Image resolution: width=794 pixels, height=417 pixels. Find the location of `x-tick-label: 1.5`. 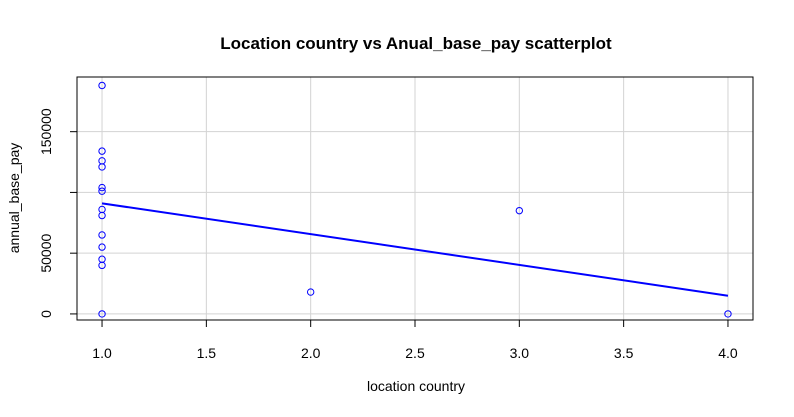

x-tick-label: 1.5 is located at coordinates (207, 353).